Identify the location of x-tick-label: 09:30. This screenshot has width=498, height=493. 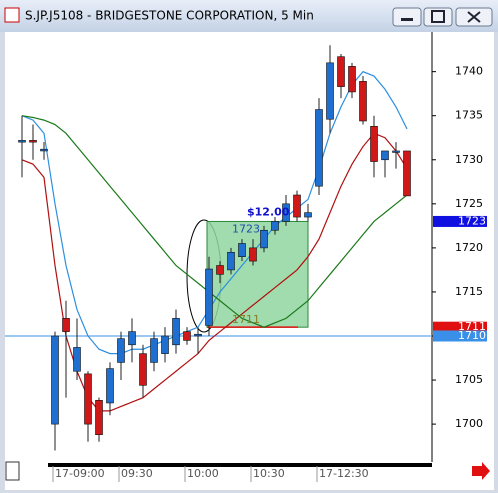
(137, 473).